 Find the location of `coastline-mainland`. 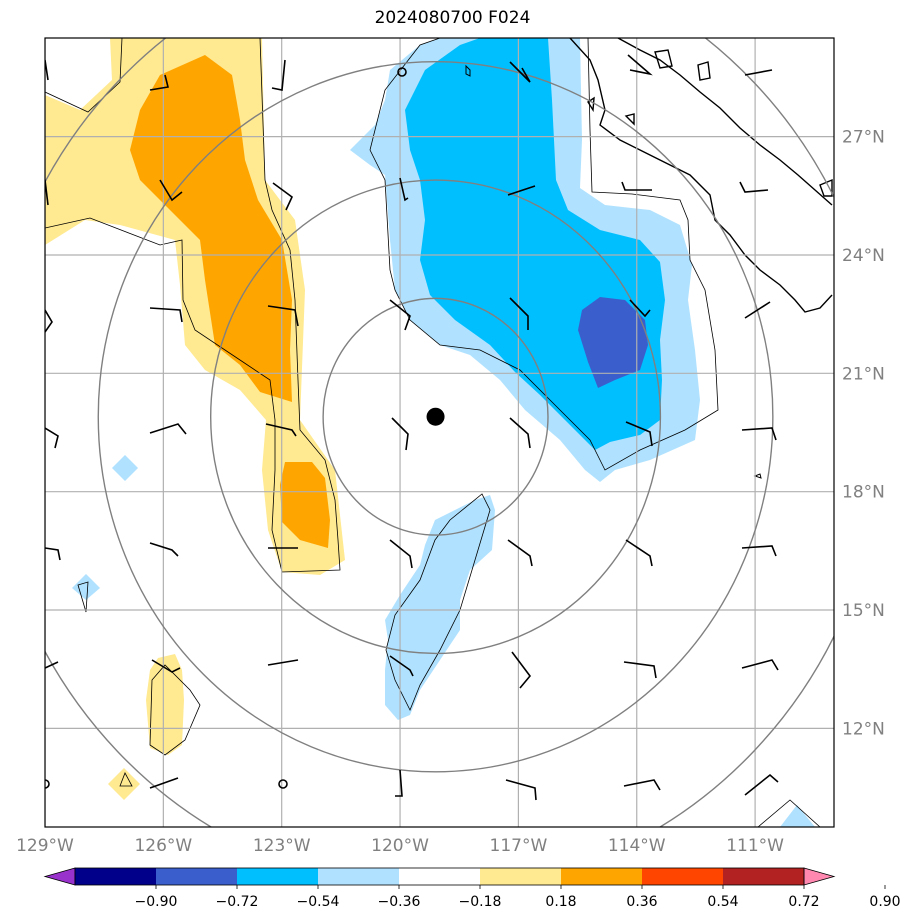

coastline-mainland is located at coordinates (725, 122).